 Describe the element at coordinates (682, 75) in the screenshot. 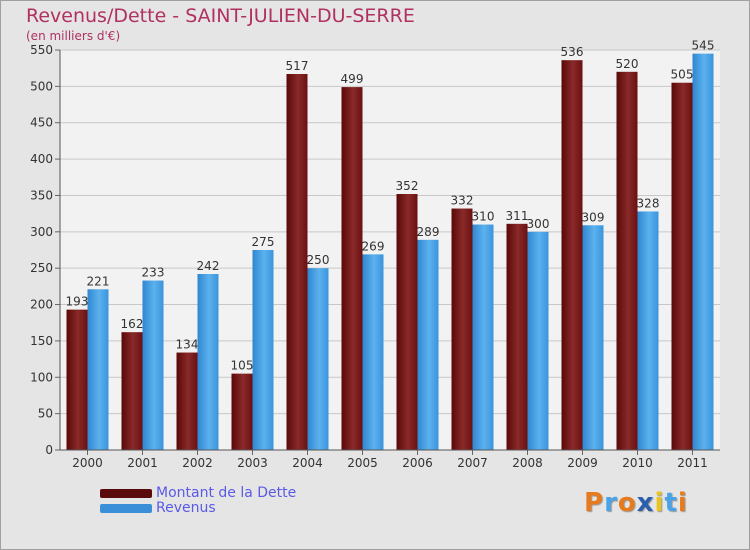

I see `data-label-dette-2011: 505` at that location.